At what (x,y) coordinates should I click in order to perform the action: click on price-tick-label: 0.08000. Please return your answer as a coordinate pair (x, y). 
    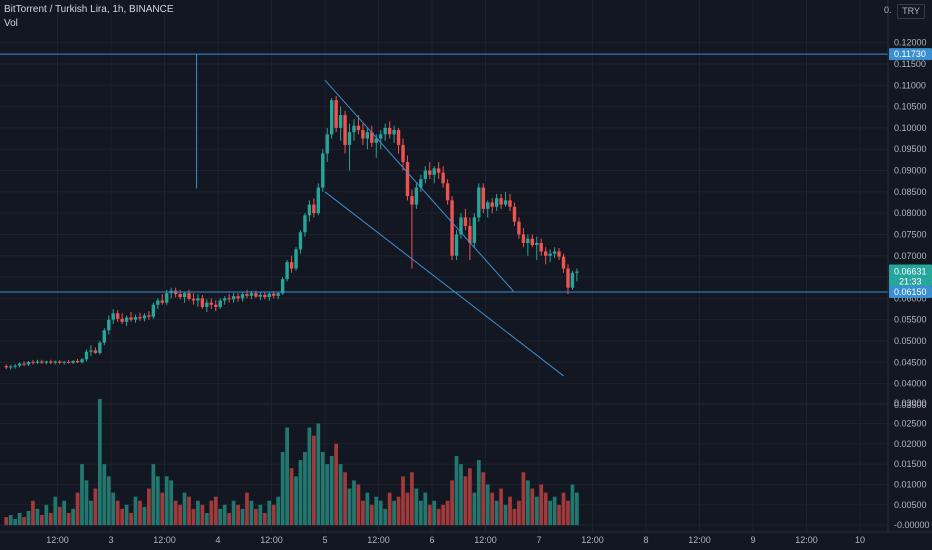
    Looking at the image, I should click on (910, 213).